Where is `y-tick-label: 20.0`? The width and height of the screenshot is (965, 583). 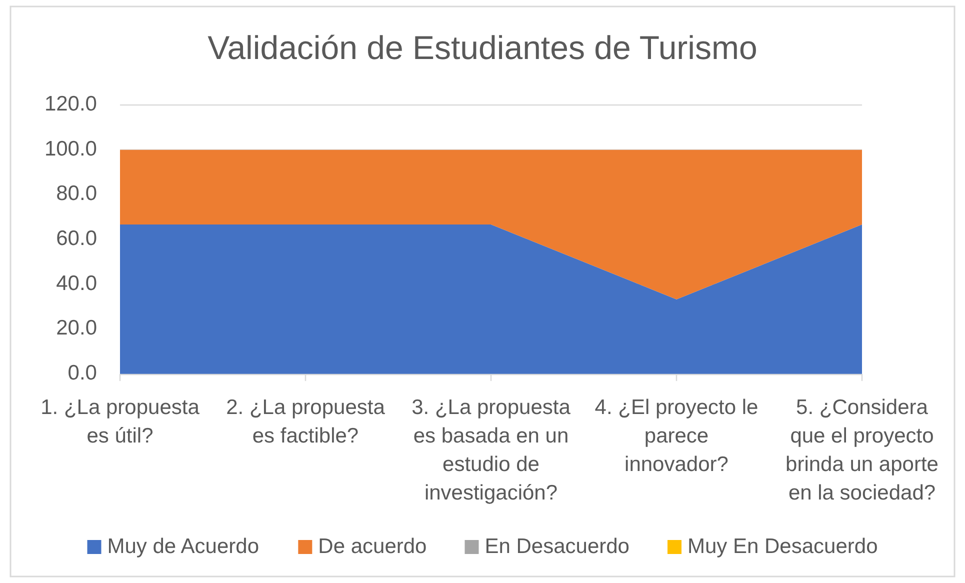 y-tick-label: 20.0 is located at coordinates (76, 328).